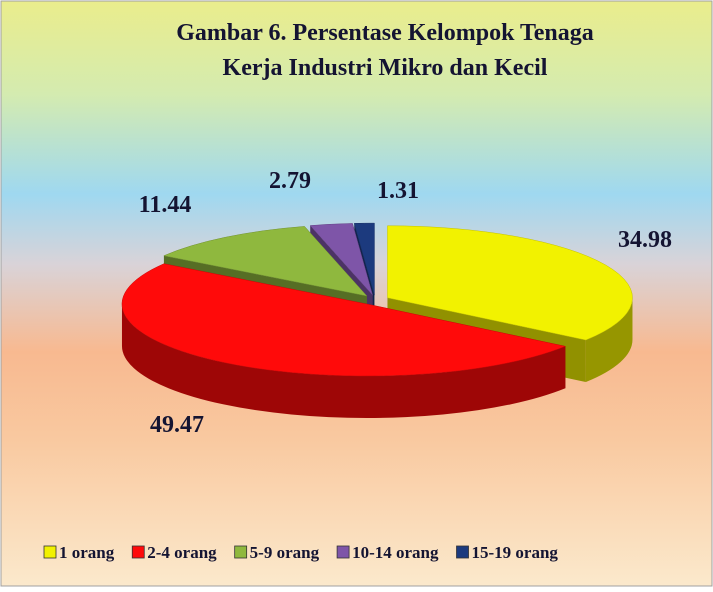 The image size is (713, 592). Describe the element at coordinates (515, 552) in the screenshot. I see `legend-label: 15-19 orang` at that location.